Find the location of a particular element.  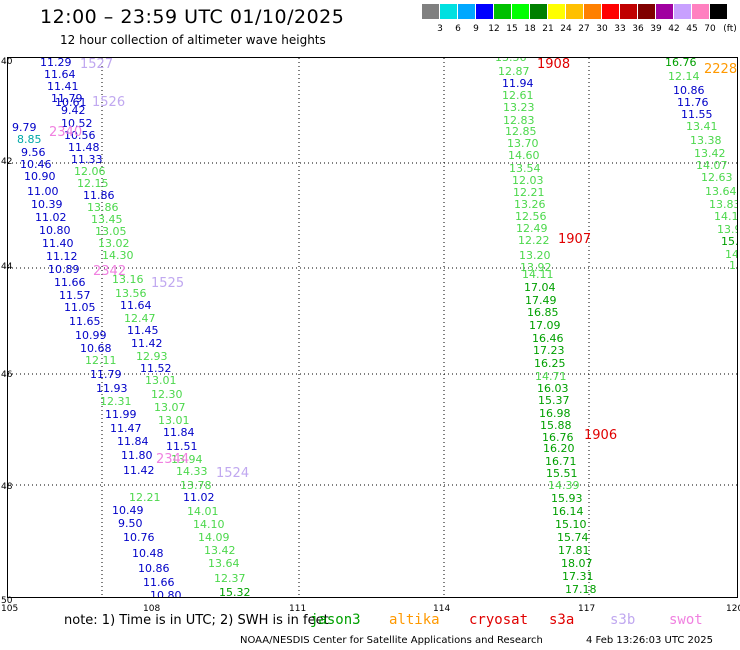

wave-height-value: 10.56 is located at coordinates (80, 135).